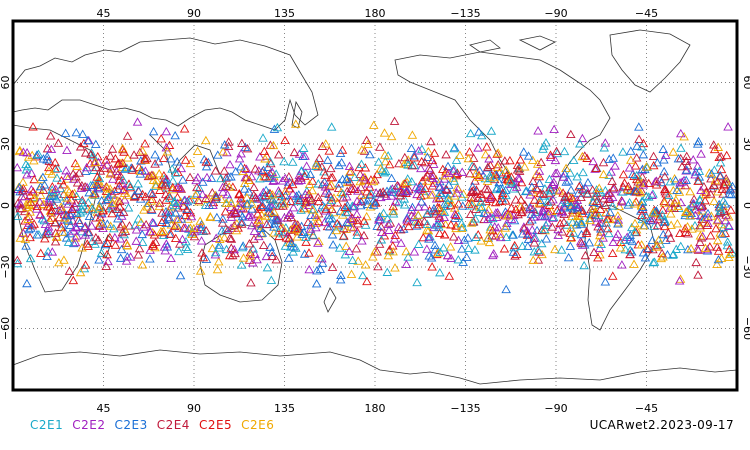  Describe the element at coordinates (745, 328) in the screenshot. I see `lat-tick-label-right: −60` at that location.